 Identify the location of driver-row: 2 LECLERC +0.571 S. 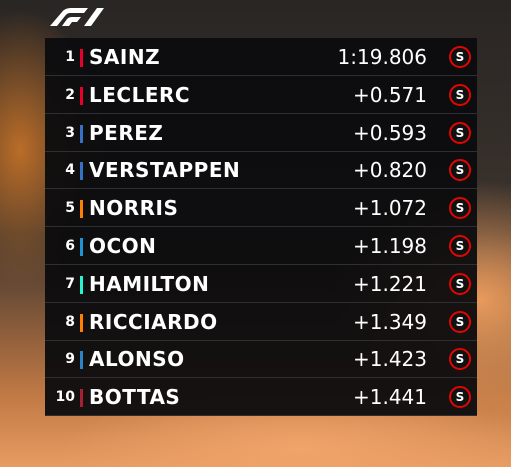
(261, 95).